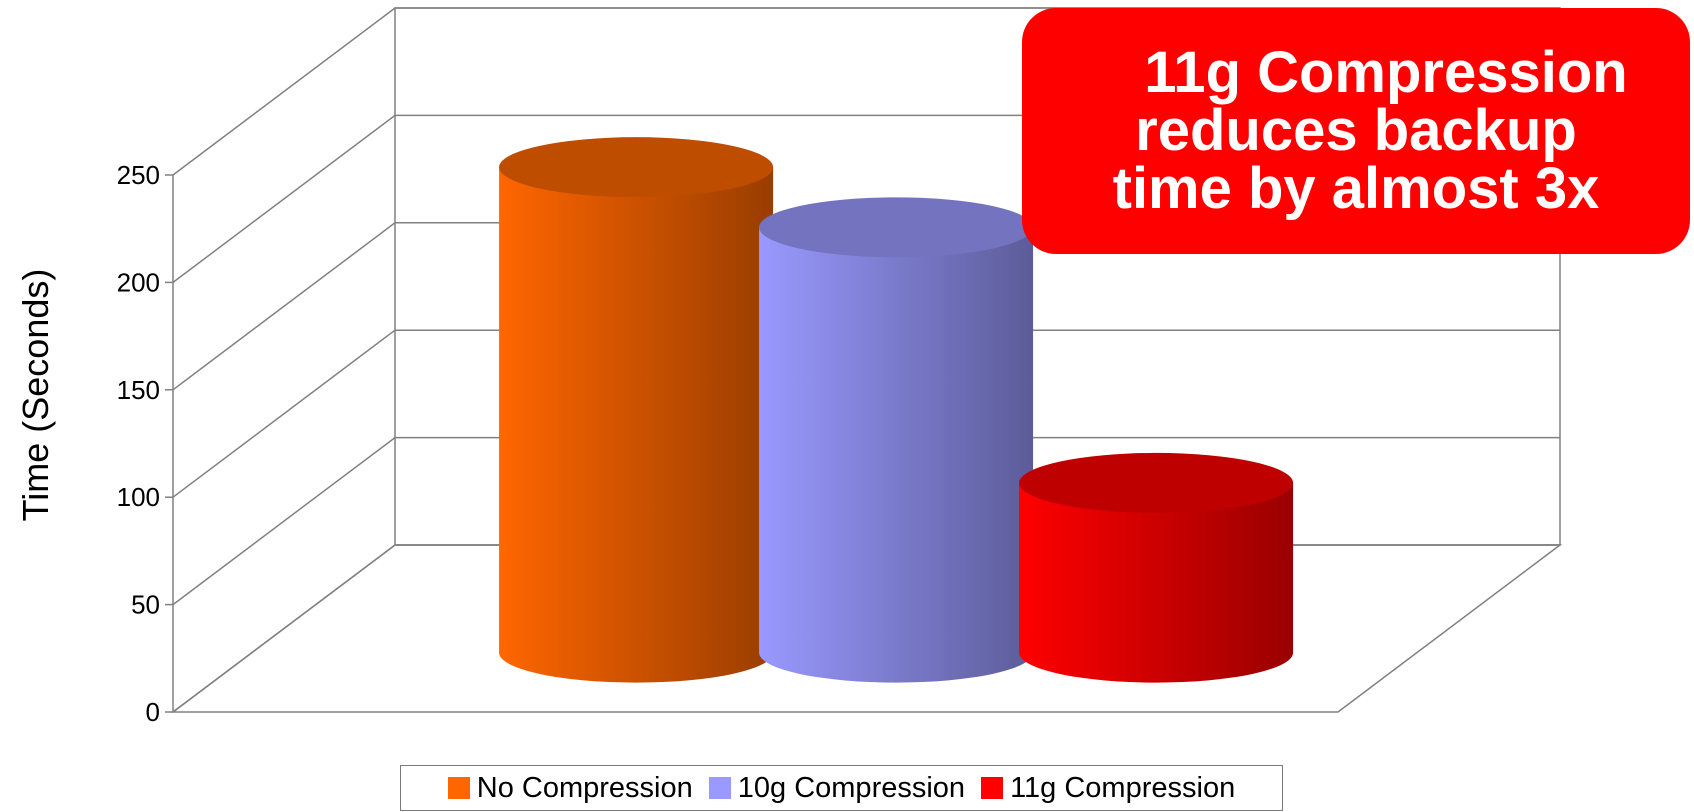 The width and height of the screenshot is (1694, 812). What do you see at coordinates (153, 712) in the screenshot?
I see `y-tick-label: 0` at bounding box center [153, 712].